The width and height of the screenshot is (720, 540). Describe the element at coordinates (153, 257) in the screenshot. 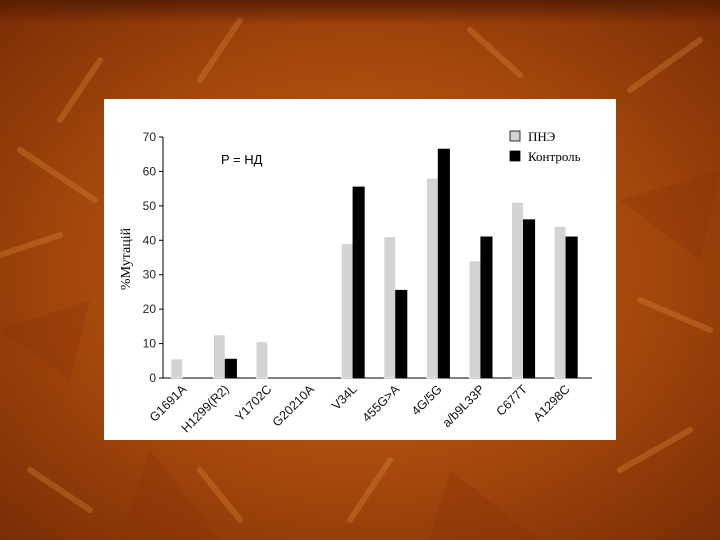

I see `y-ticks: 0 10 20 30 40 50 60 70` at that location.